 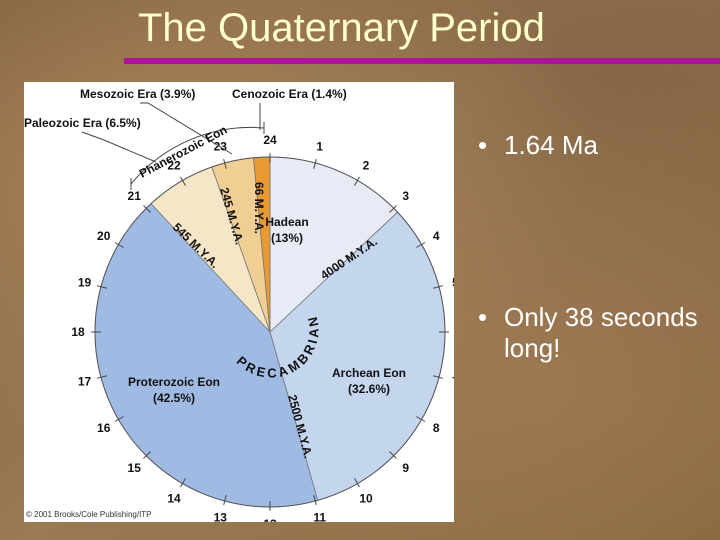 I want to click on hour-label: 13, so click(x=221, y=516).